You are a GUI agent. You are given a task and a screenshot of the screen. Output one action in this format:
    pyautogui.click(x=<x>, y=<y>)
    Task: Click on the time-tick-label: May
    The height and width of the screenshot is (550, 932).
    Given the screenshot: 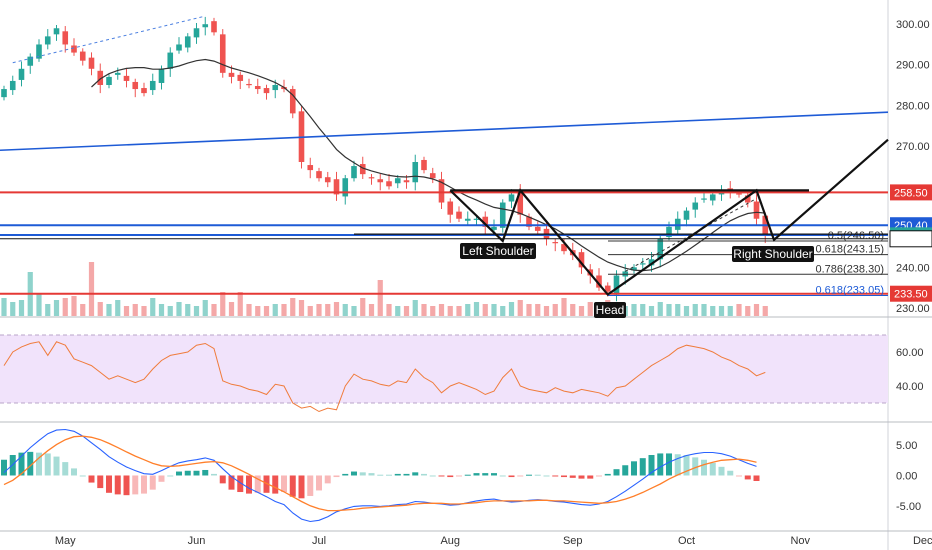 What is the action you would take?
    pyautogui.click(x=65, y=541)
    